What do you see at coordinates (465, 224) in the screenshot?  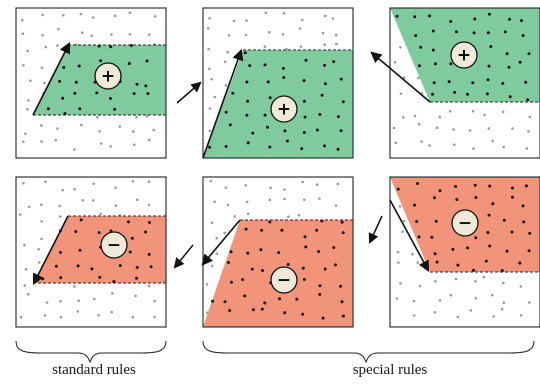 I see `sign-label: −` at bounding box center [465, 224].